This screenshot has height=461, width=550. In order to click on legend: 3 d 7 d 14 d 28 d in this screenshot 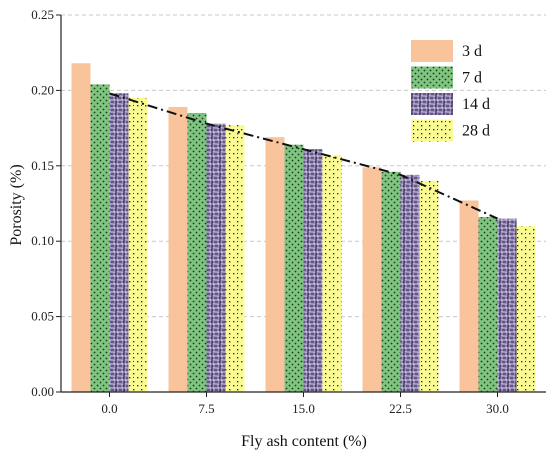, I will do `click(450, 91)`.